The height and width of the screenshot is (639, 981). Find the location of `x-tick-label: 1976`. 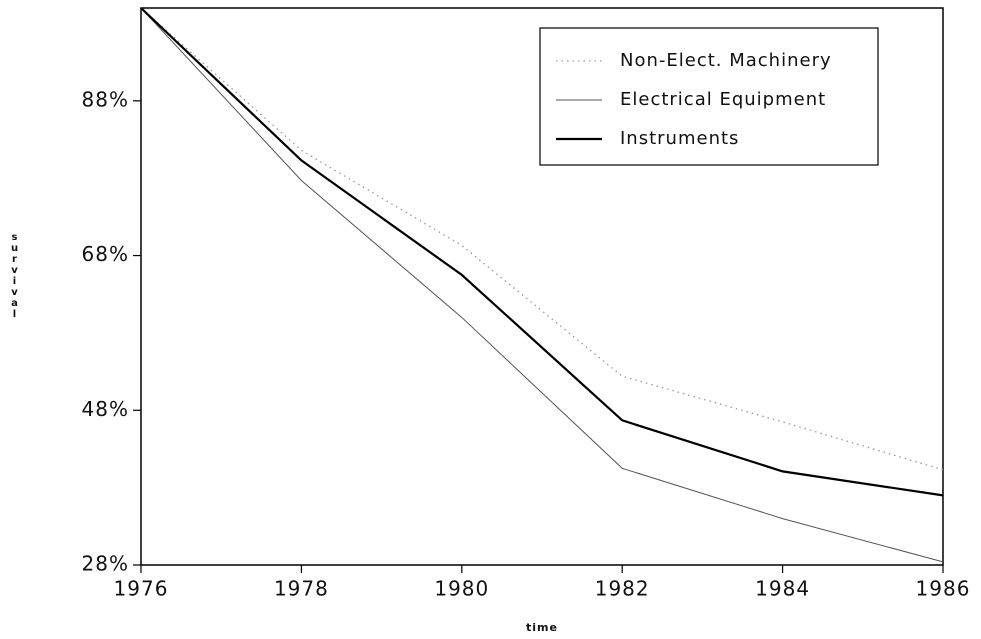

x-tick-label: 1976 is located at coordinates (141, 589).